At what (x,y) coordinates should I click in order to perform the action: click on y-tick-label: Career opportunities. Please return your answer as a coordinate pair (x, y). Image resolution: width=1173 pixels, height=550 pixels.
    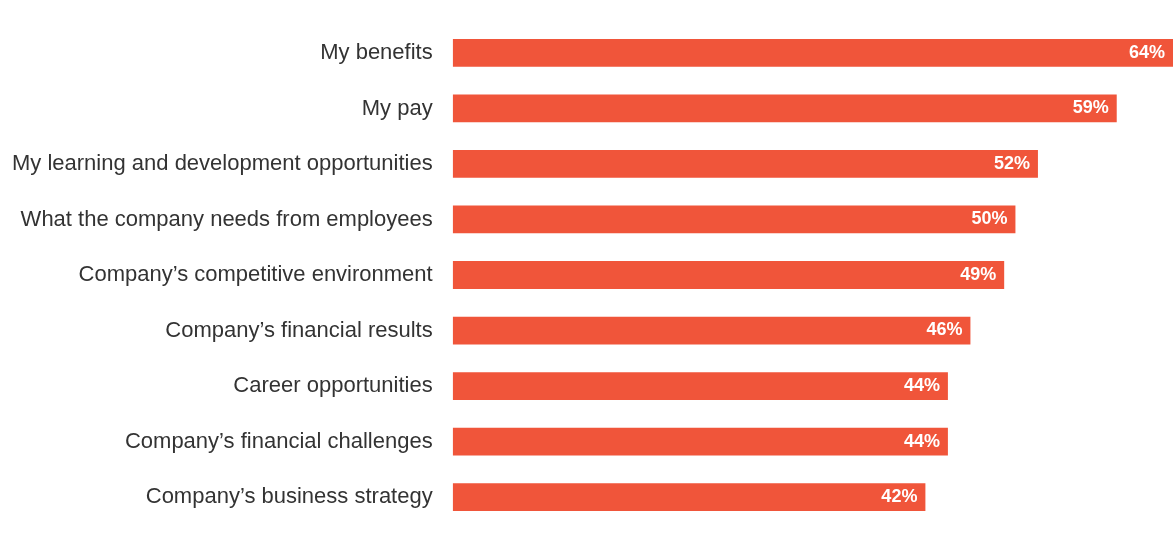
    Looking at the image, I should click on (333, 385).